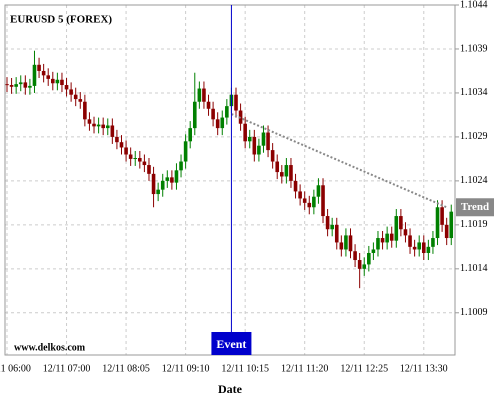  I want to click on x-tick-label: 12/11 06:00, so click(15, 368).